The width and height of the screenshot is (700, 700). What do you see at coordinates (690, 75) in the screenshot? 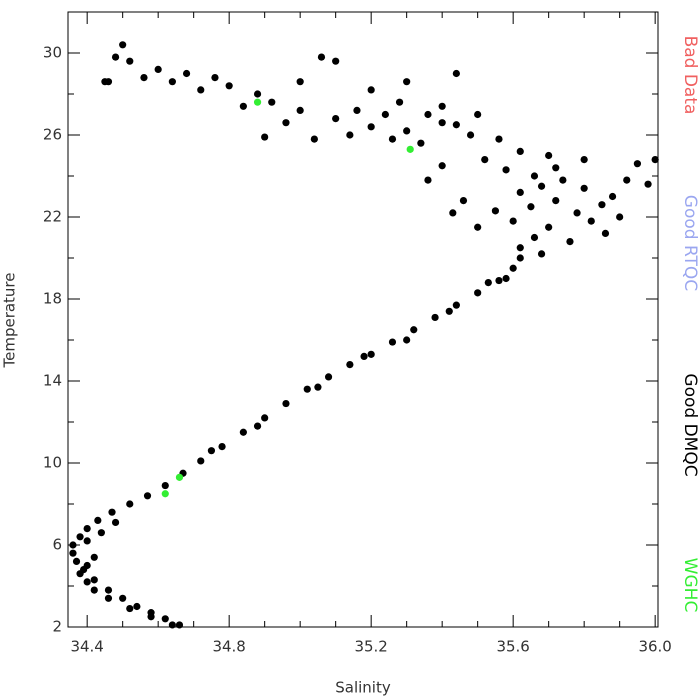
I see `legend-entry: Bad Data` at bounding box center [690, 75].